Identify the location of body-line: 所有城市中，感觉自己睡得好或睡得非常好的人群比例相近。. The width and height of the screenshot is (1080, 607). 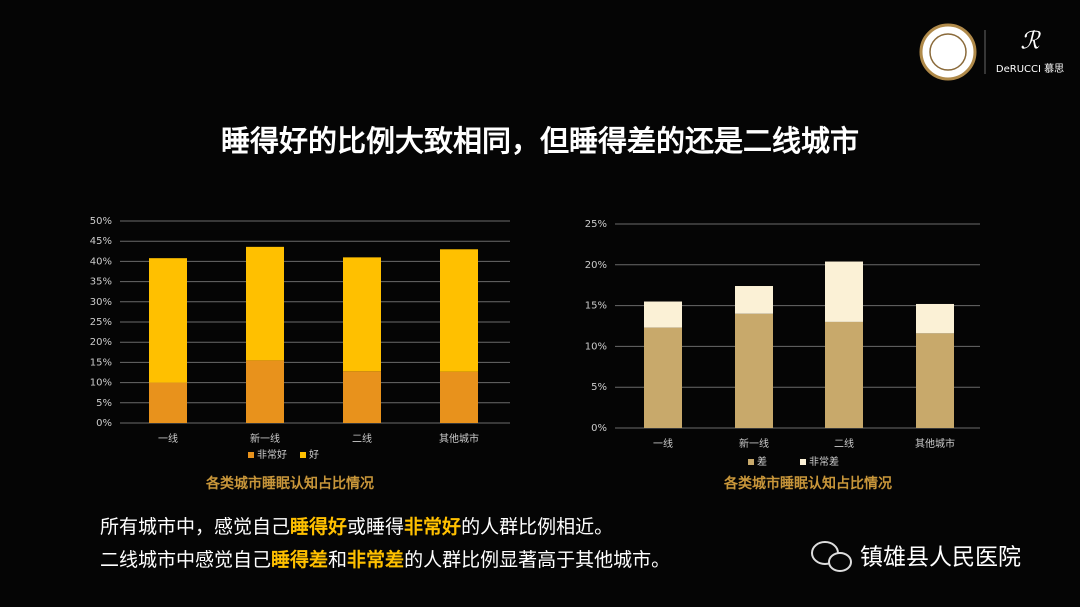
(356, 526).